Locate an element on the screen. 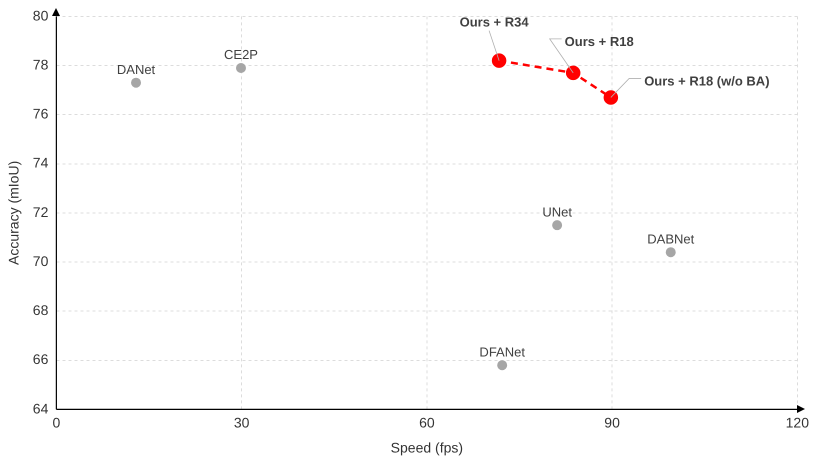  x-tick-label: 30 is located at coordinates (242, 422).